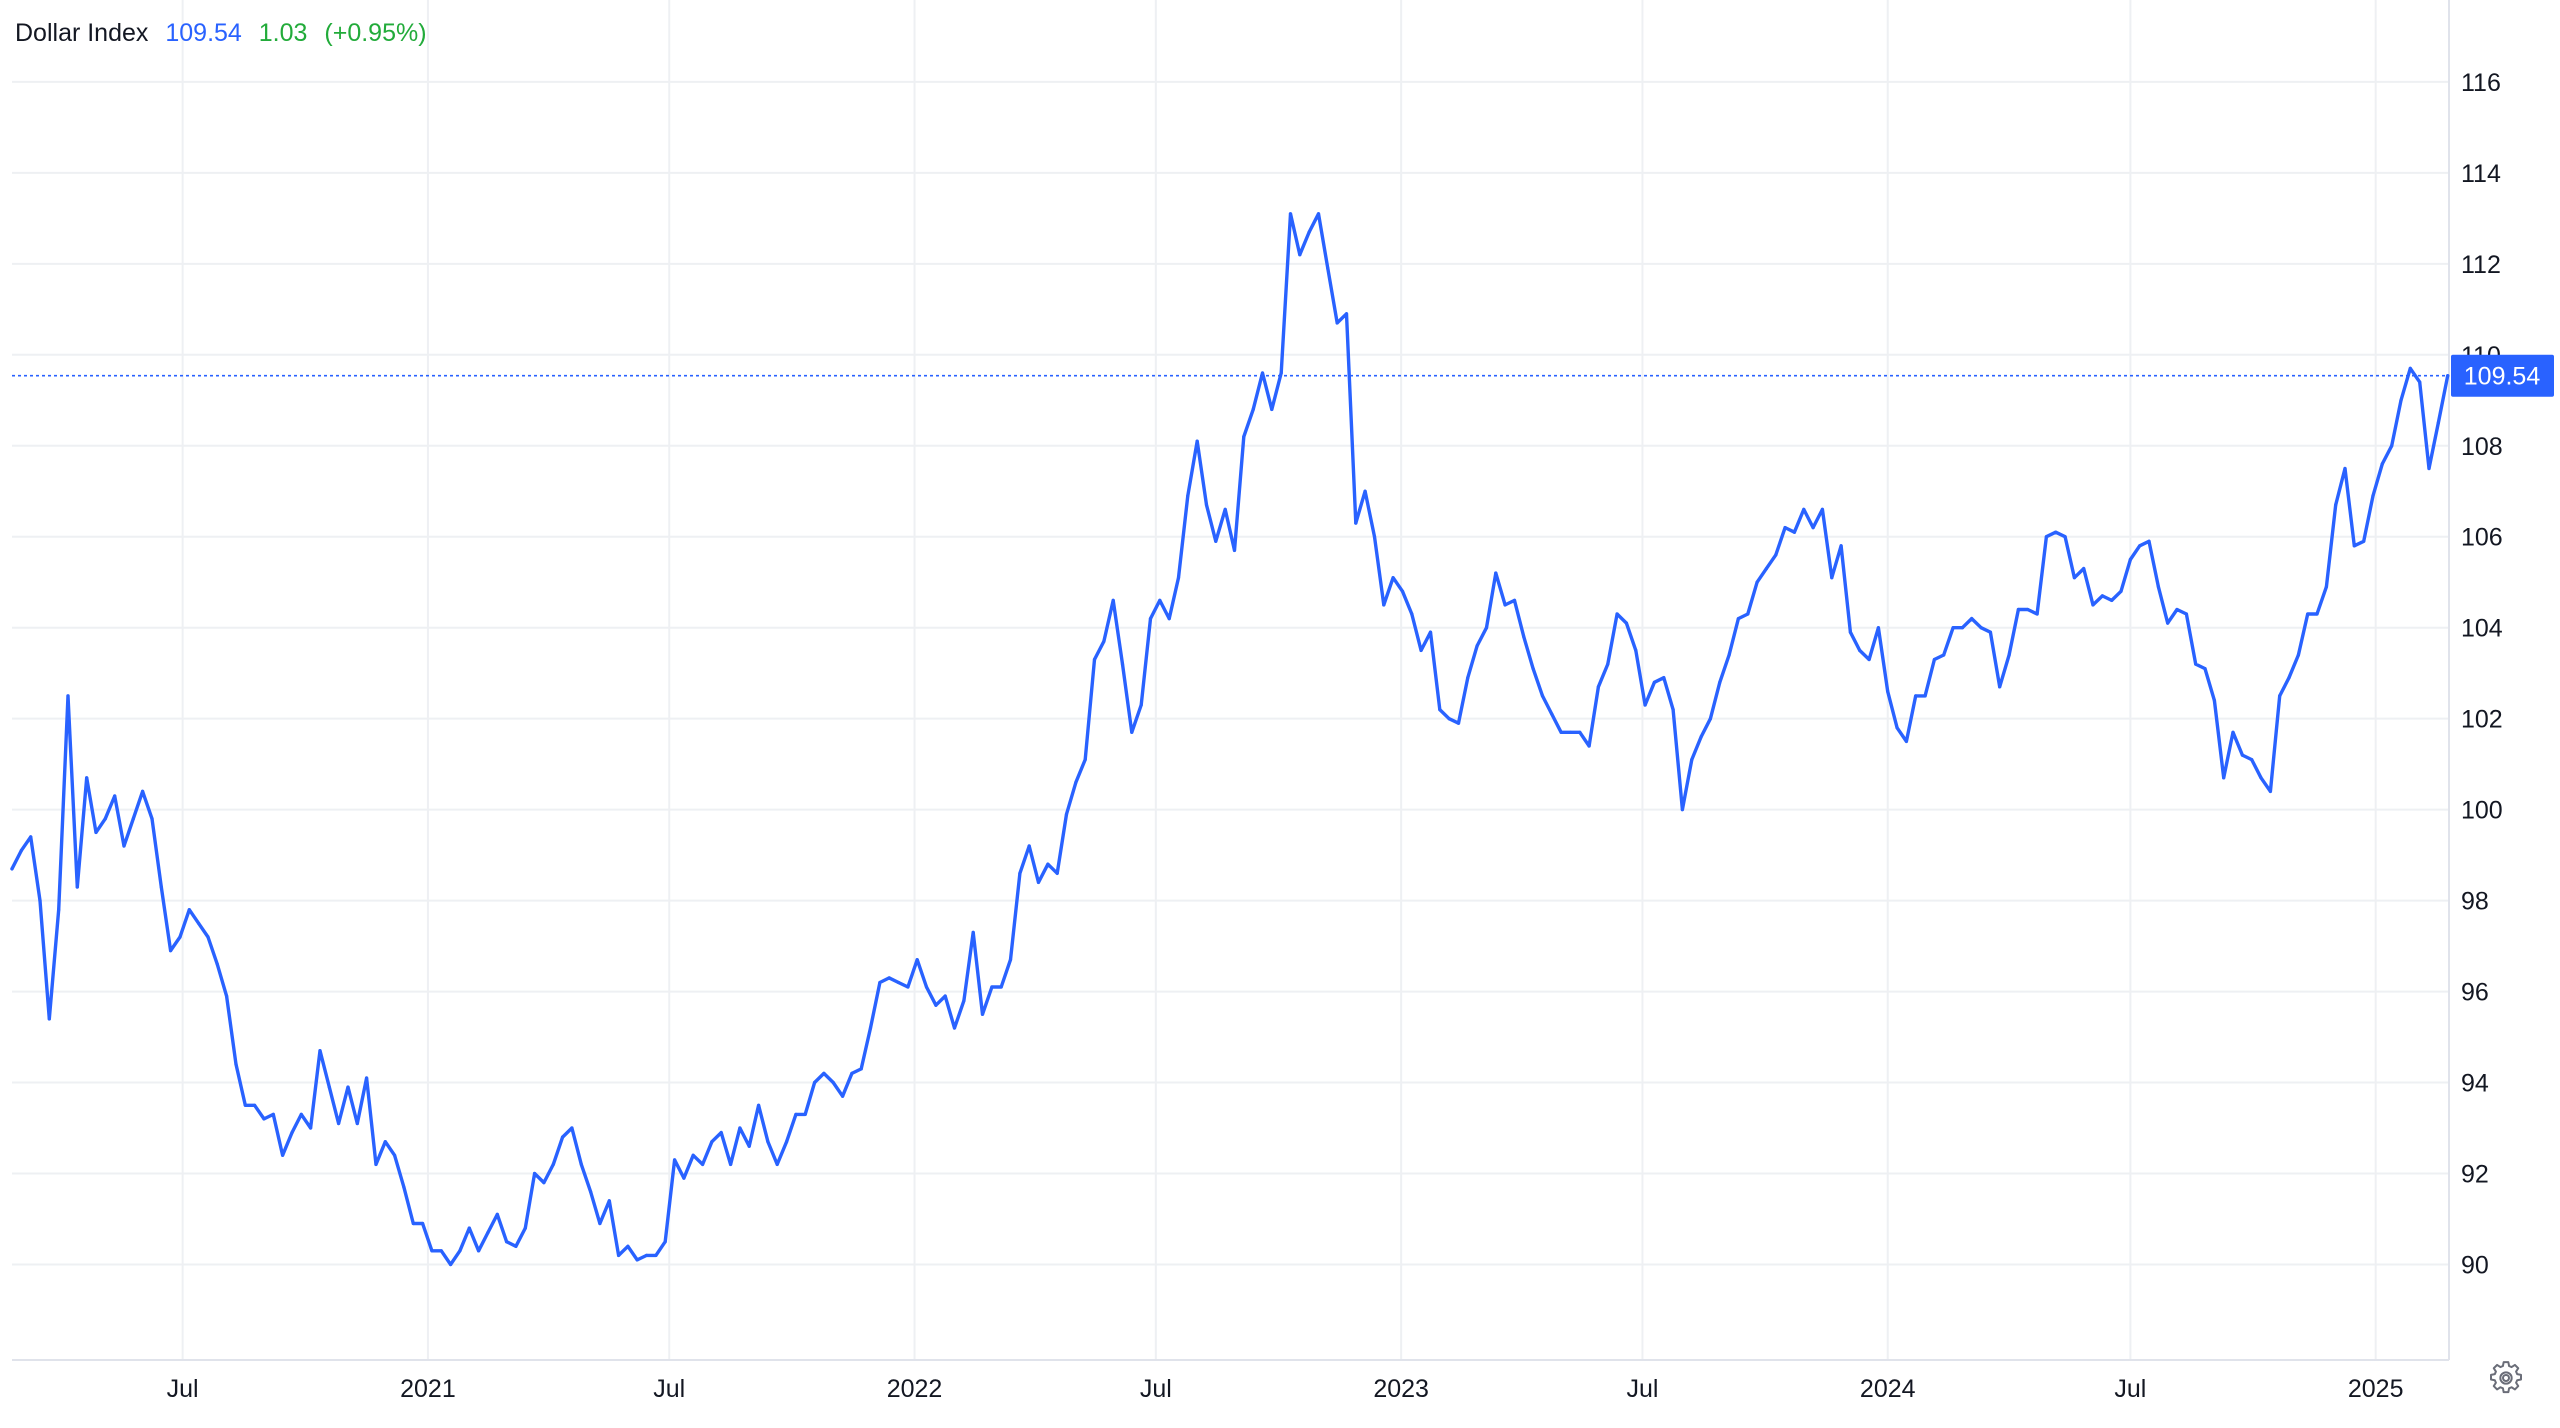 The image size is (2560, 1428). Describe the element at coordinates (1285, 1389) in the screenshot. I see `time-axis: Jul 2021 Jul 2022 Jul 2023 Jul 2024 Jul 2025` at that location.